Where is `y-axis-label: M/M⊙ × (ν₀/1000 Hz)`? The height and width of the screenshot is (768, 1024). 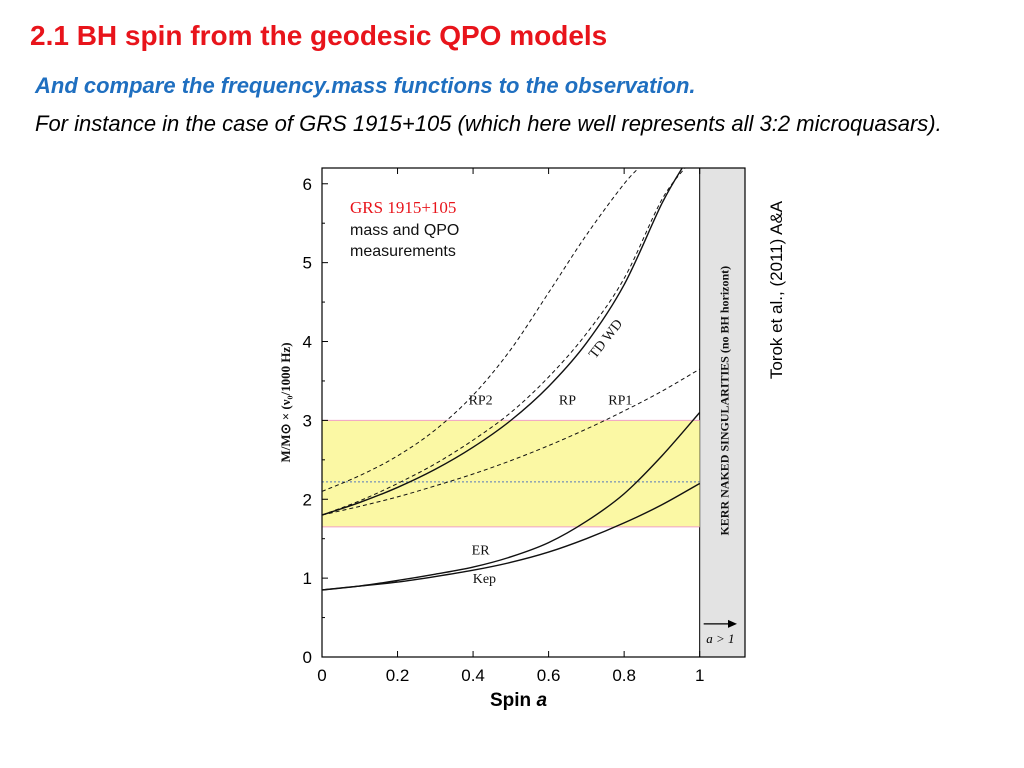
y-axis-label: M/M⊙ × (ν₀/1000 Hz) is located at coordinates (285, 402).